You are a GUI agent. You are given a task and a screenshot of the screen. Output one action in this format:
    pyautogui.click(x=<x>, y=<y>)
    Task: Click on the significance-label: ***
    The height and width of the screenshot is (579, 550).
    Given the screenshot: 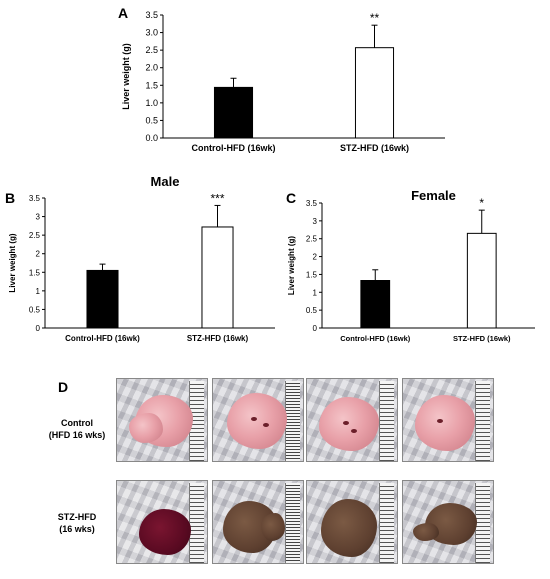 What is the action you would take?
    pyautogui.click(x=217, y=198)
    